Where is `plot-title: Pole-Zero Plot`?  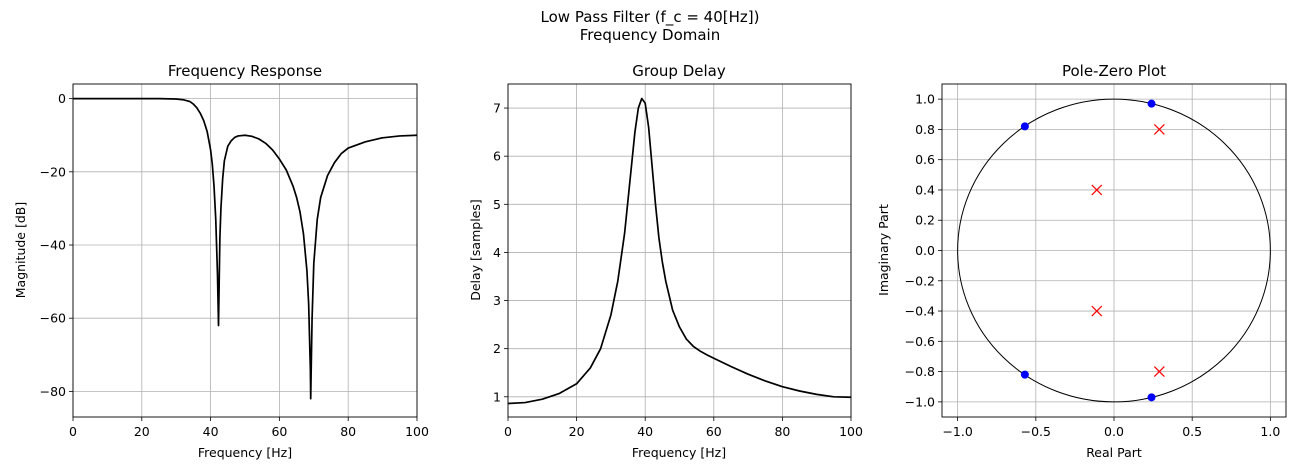
plot-title: Pole-Zero Plot is located at coordinates (1114, 71).